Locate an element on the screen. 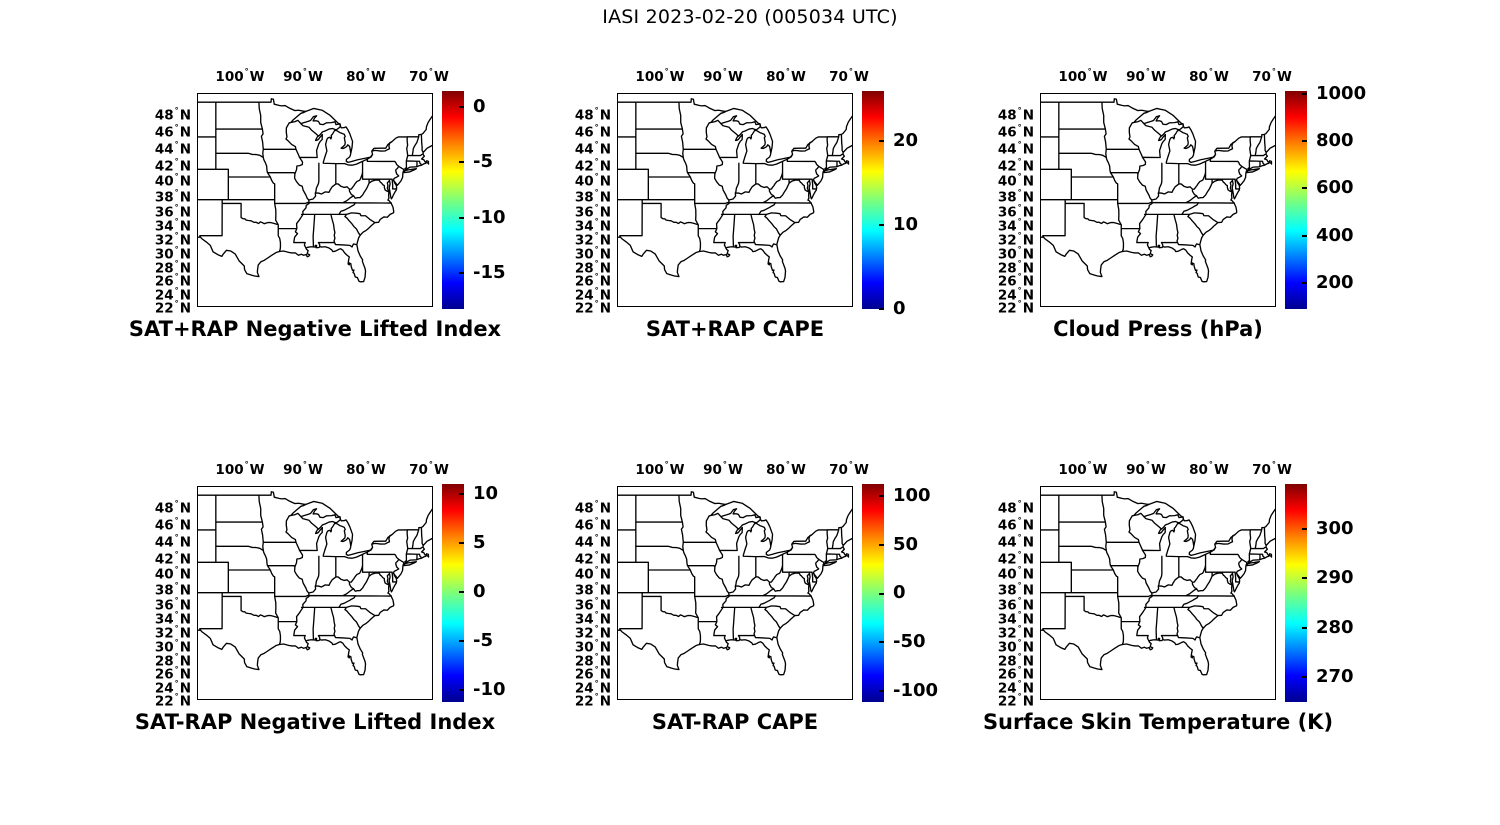 The image size is (1500, 825). colorbar-tick-label: 800 is located at coordinates (1335, 140).